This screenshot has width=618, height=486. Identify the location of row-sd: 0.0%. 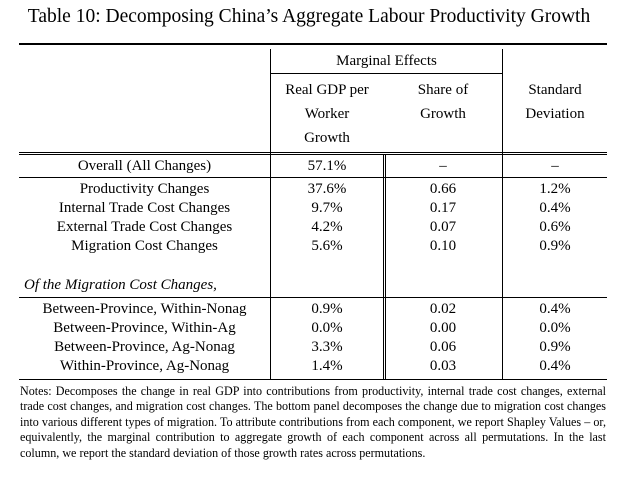
(555, 328).